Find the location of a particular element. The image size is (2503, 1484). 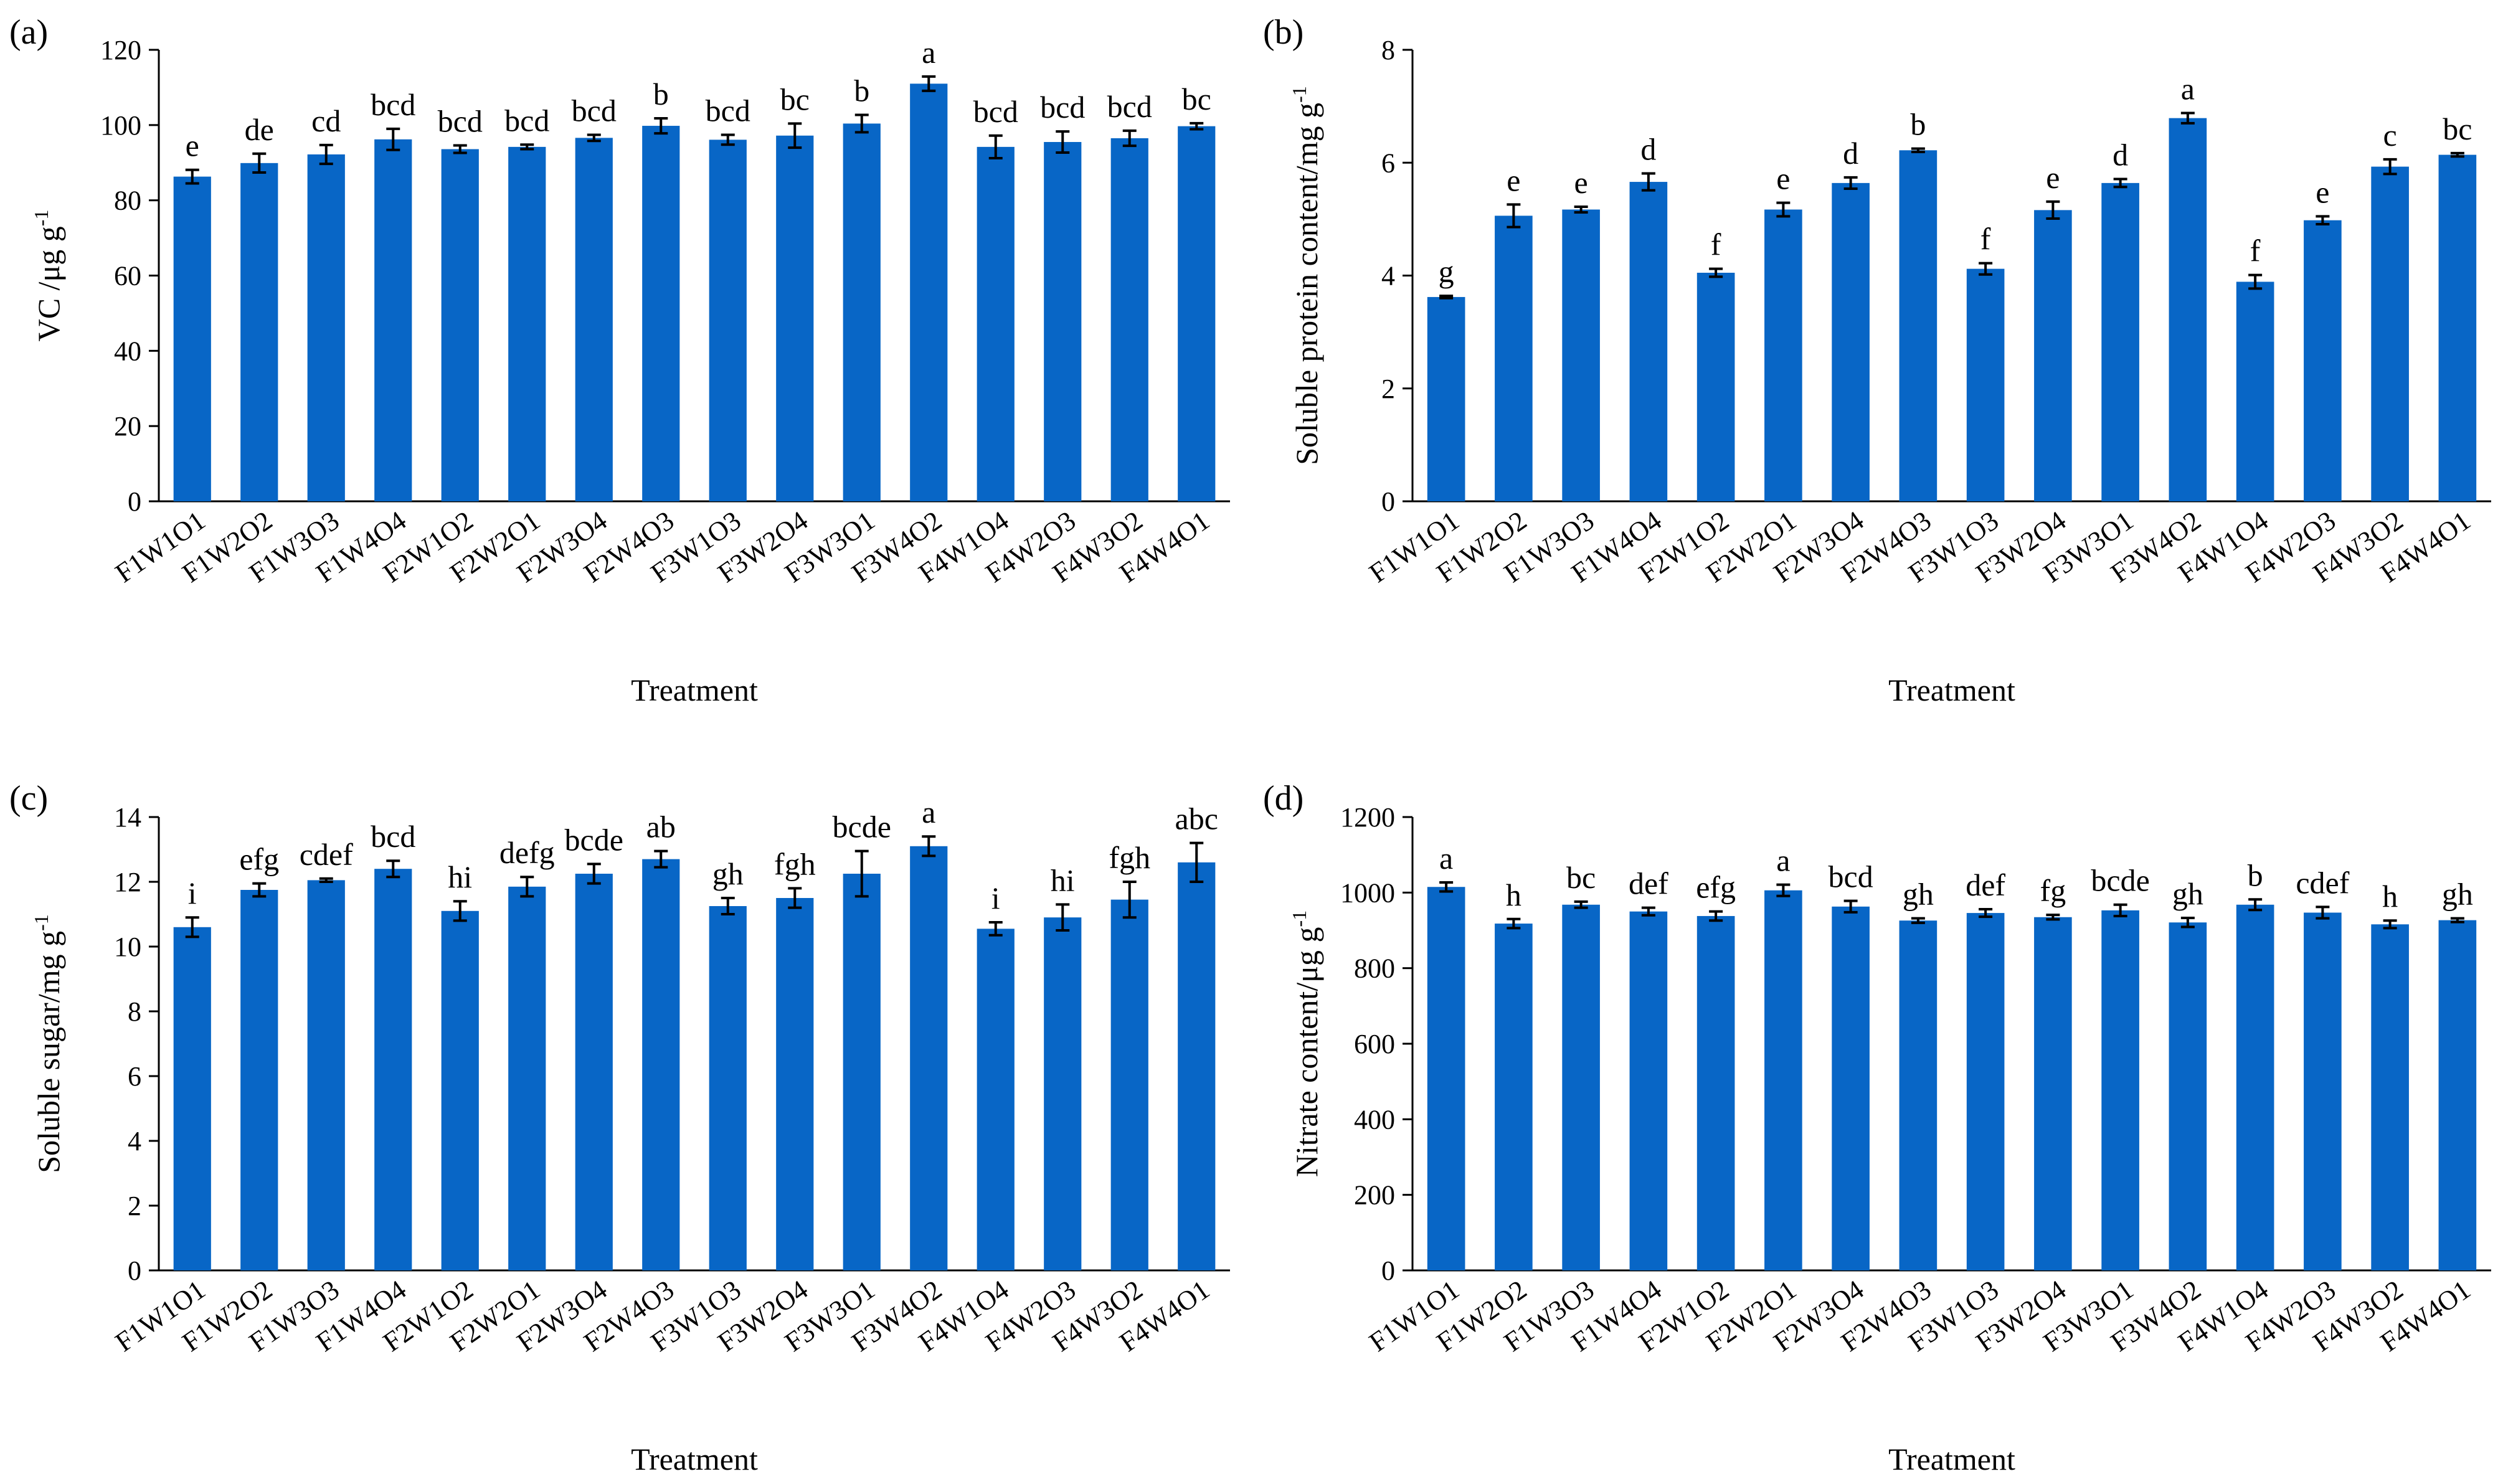

y-tick-label: 8 is located at coordinates (1388, 50).